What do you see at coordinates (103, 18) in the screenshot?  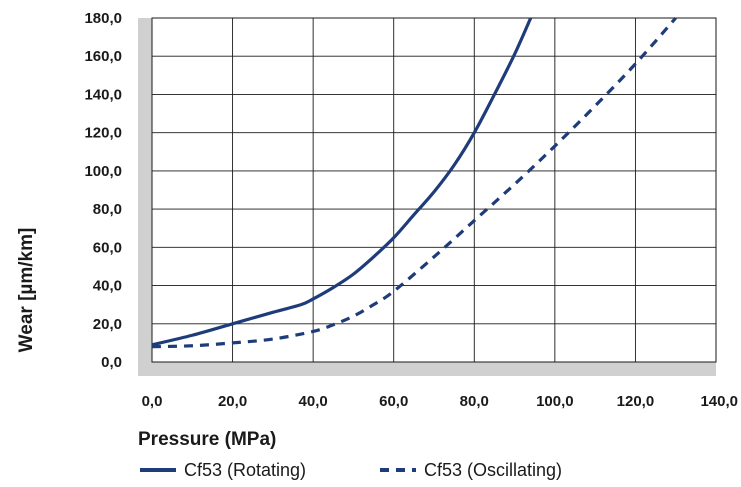 I see `y-tick-label: 180,0` at bounding box center [103, 18].